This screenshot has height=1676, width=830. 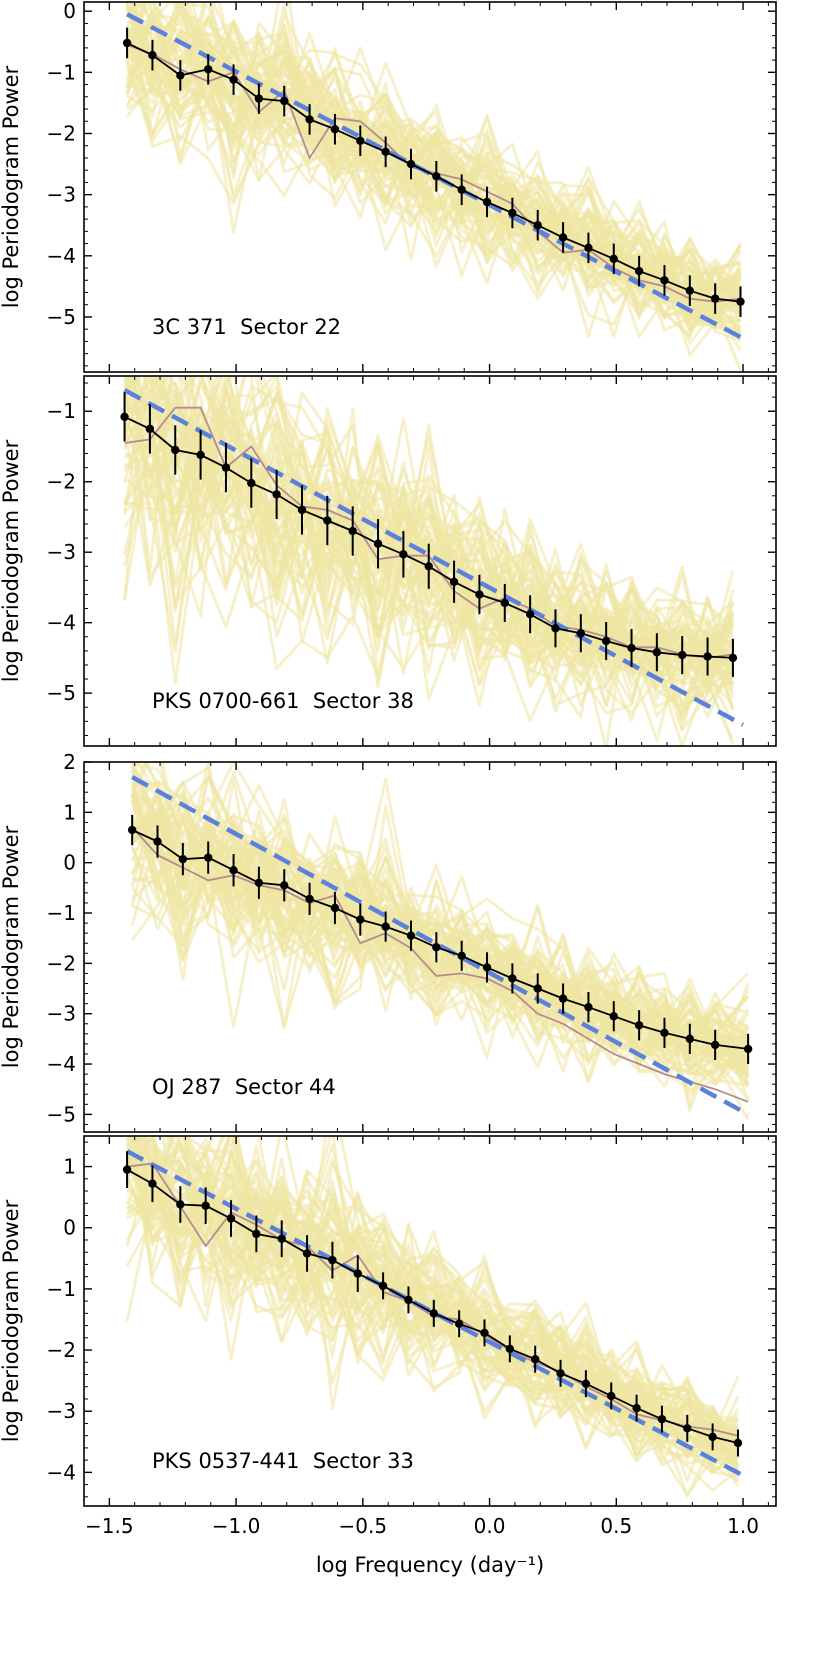 What do you see at coordinates (430, 1565) in the screenshot?
I see `x-axis-label: log Frequency (day⁻¹)` at bounding box center [430, 1565].